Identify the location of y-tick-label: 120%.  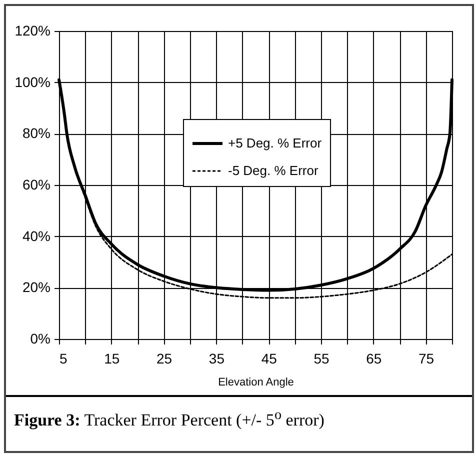
(32, 30).